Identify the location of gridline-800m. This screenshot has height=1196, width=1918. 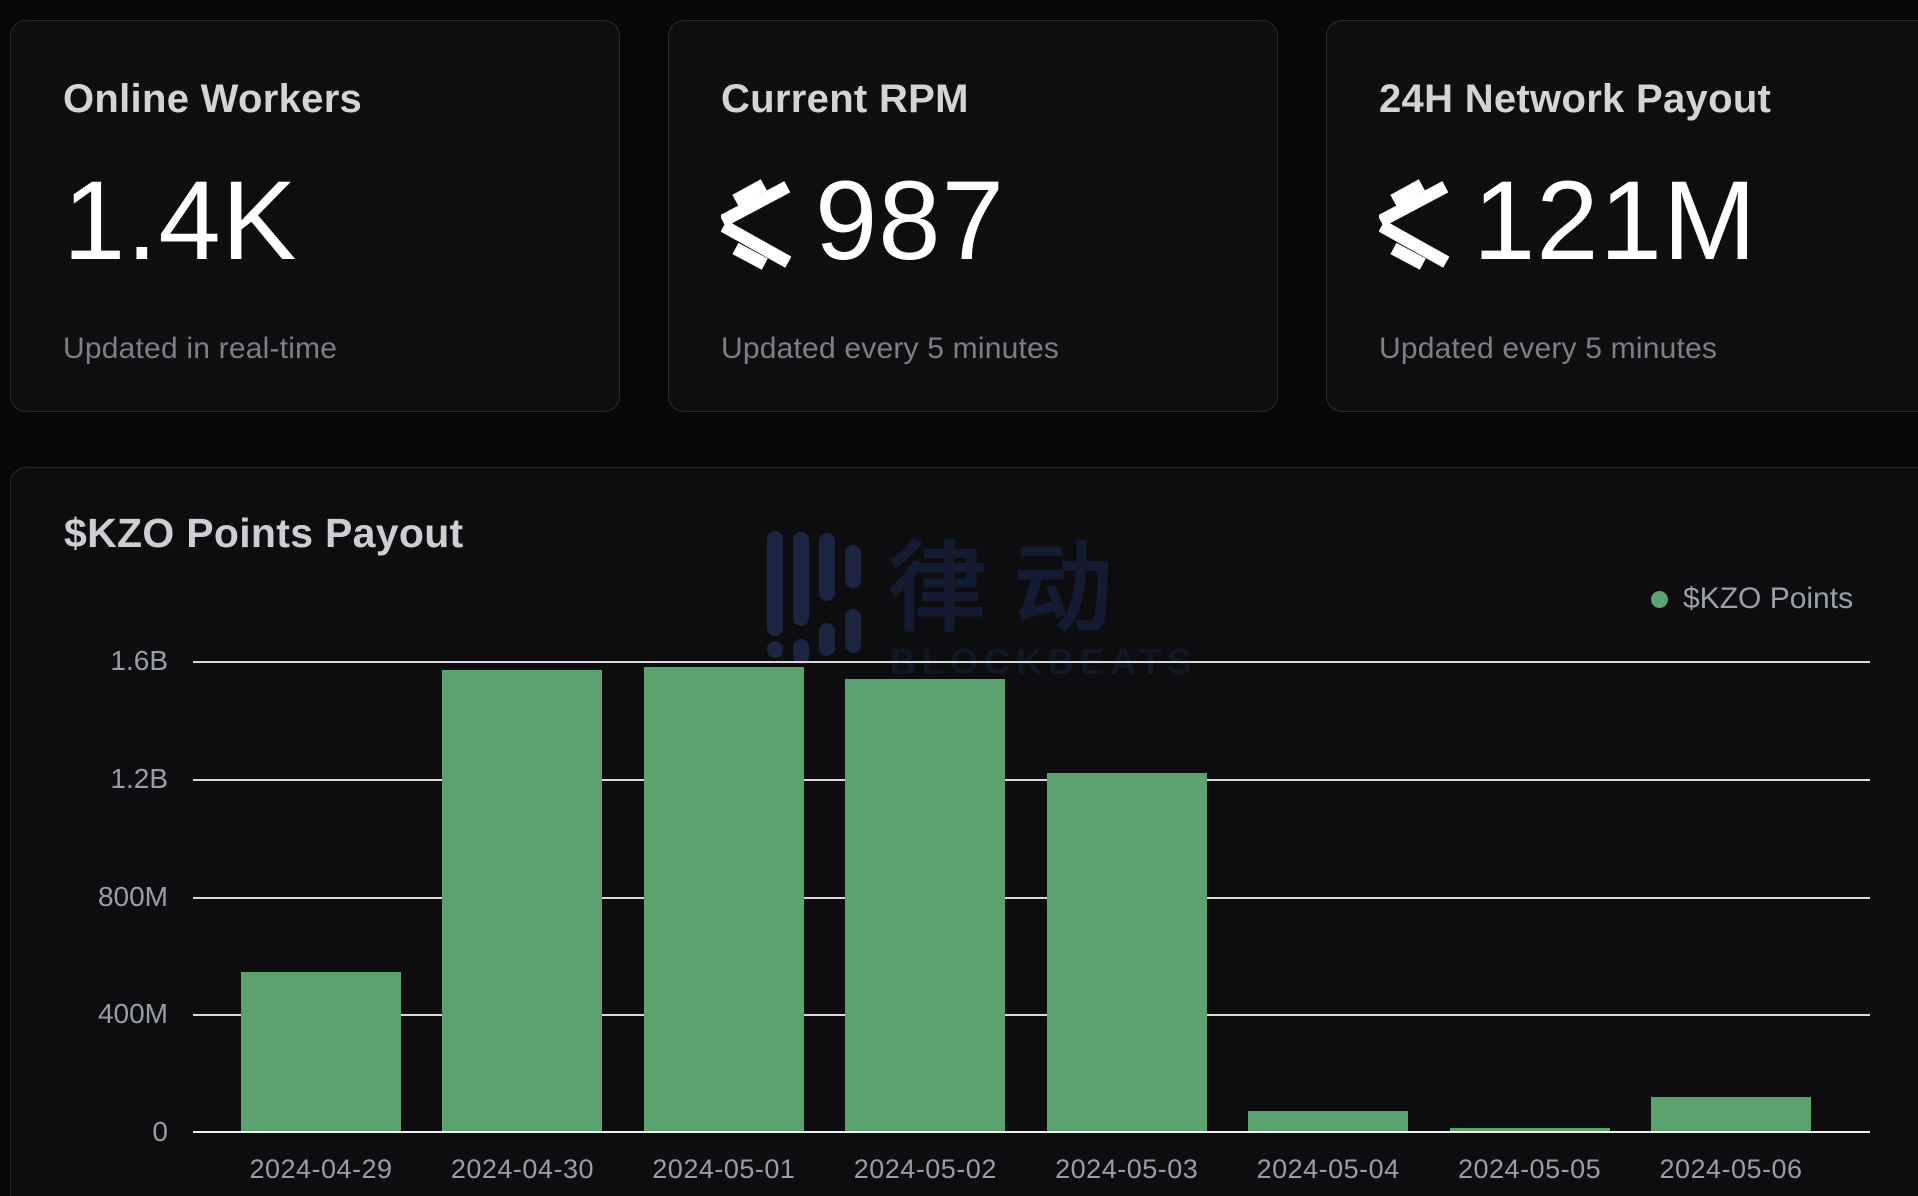
(1031, 897).